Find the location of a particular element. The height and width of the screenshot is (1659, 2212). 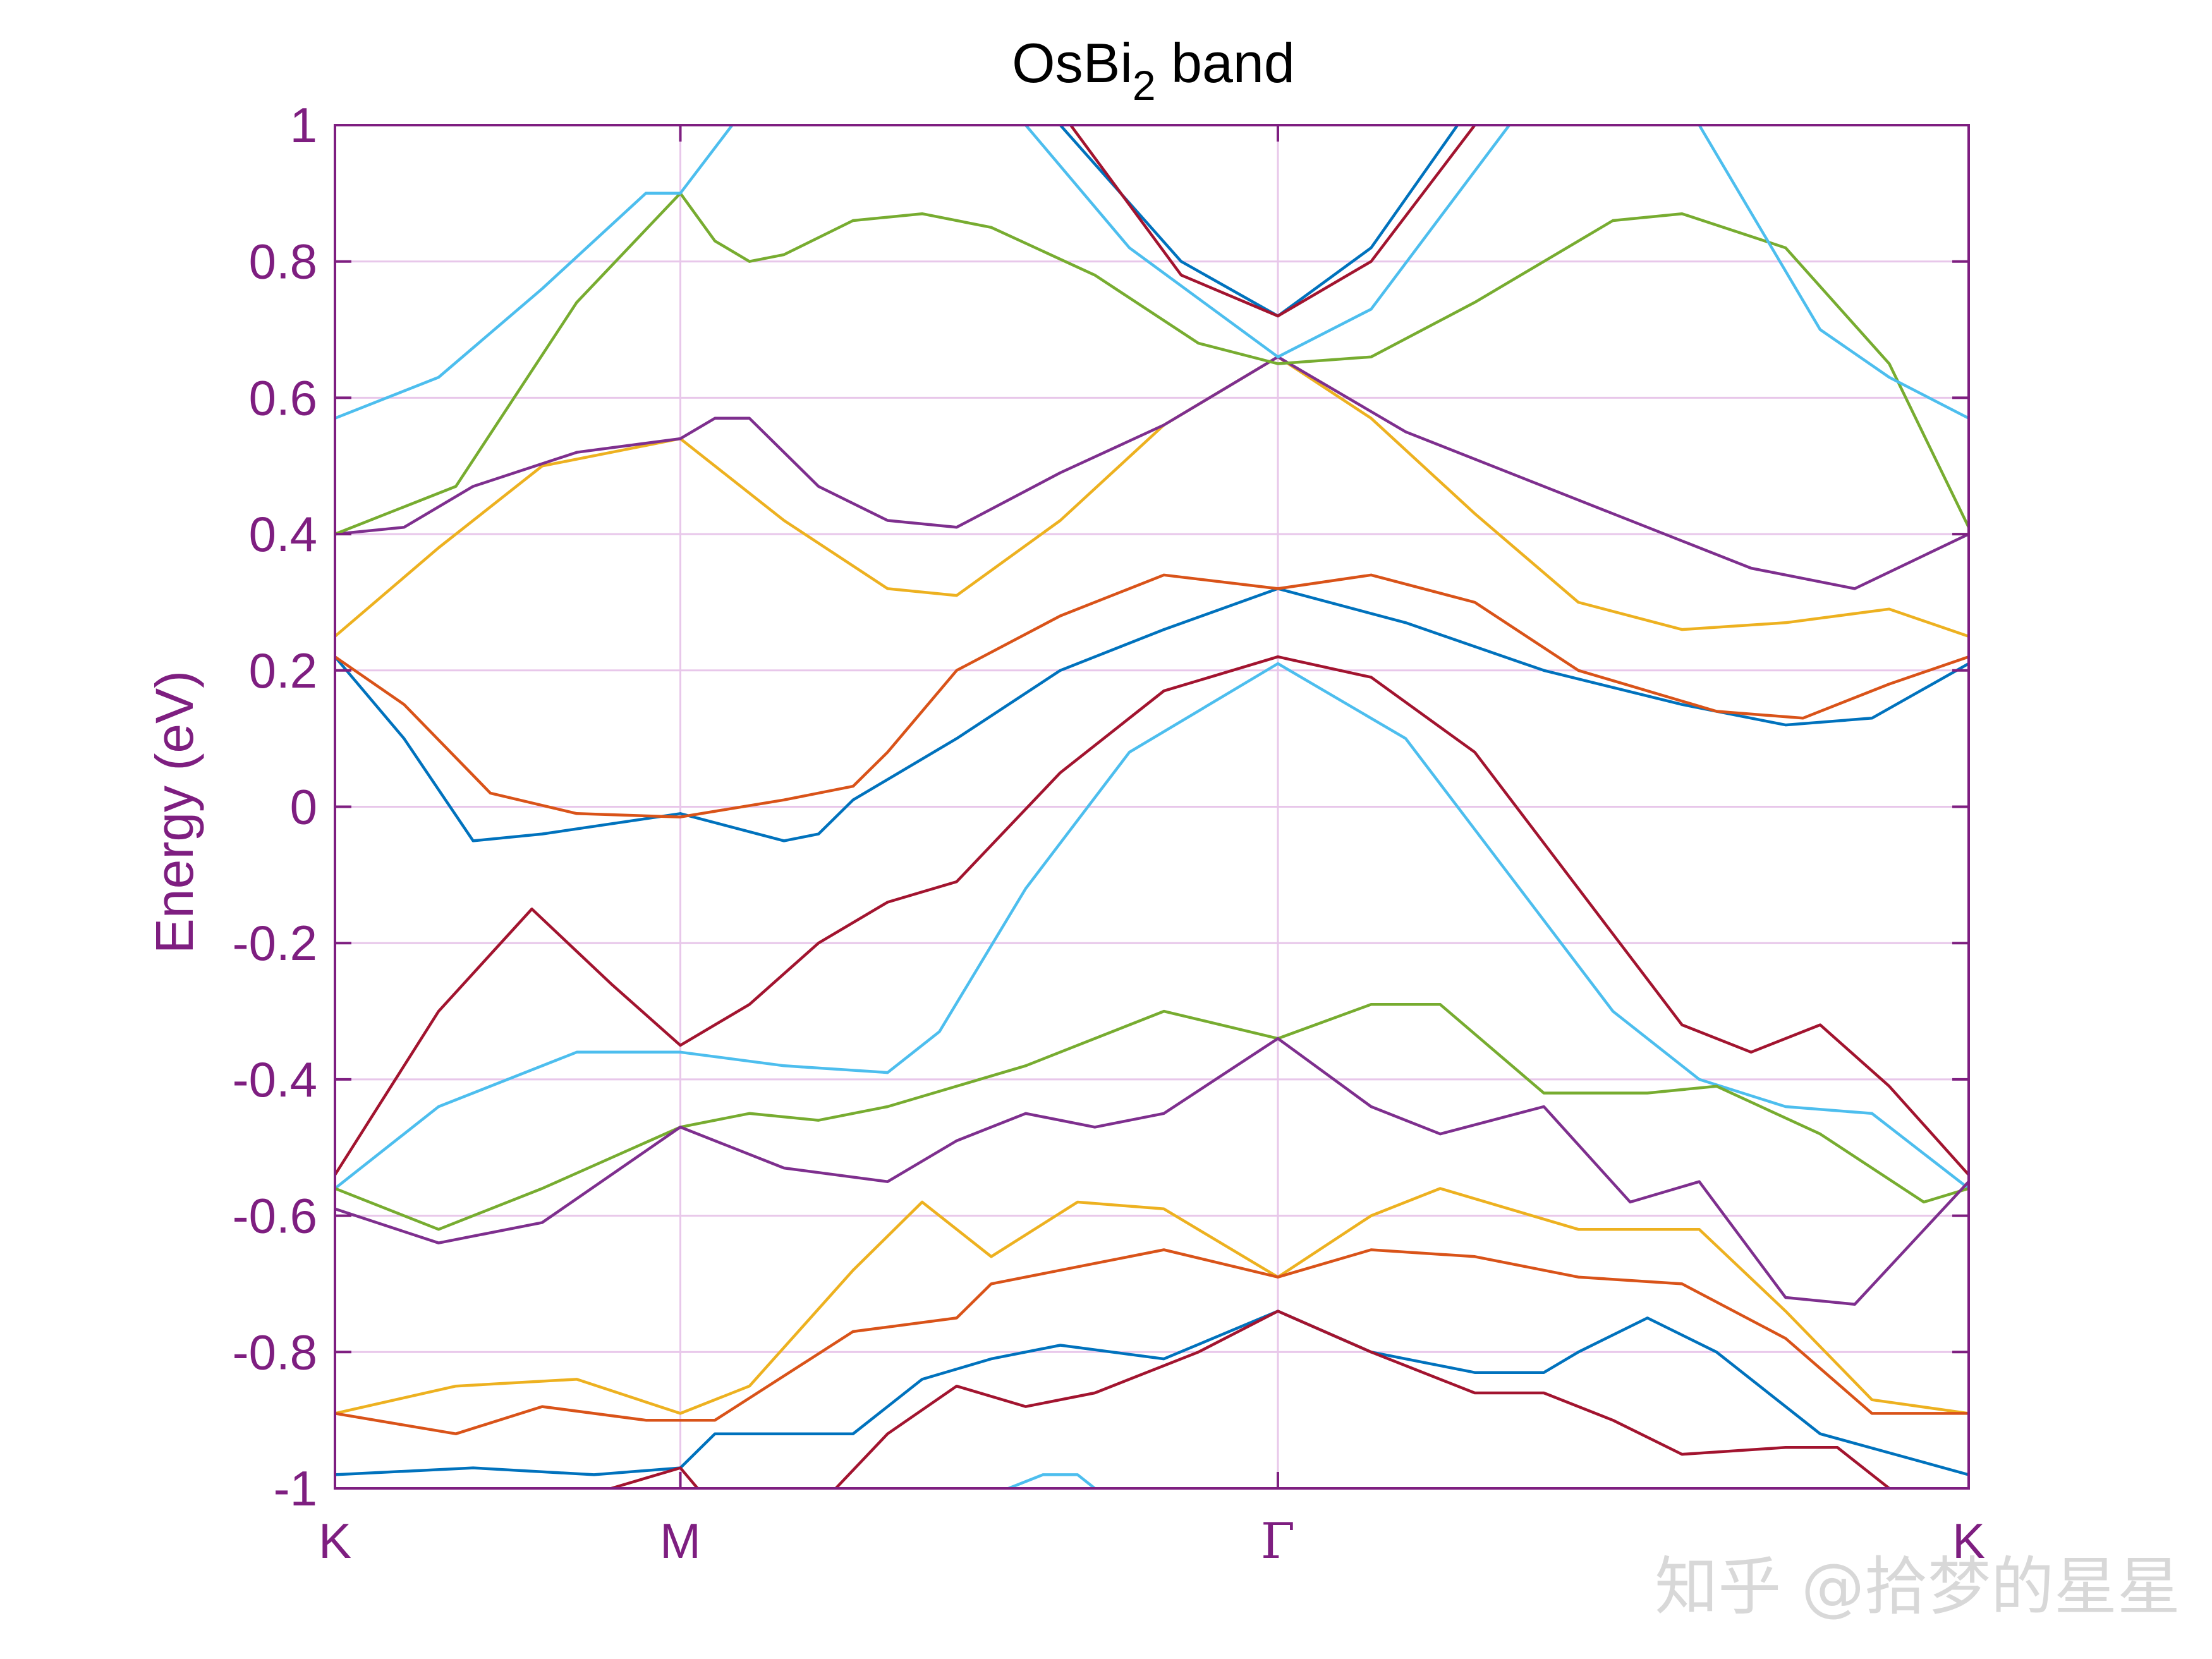

y-tick-label: -0.4 is located at coordinates (275, 1079).